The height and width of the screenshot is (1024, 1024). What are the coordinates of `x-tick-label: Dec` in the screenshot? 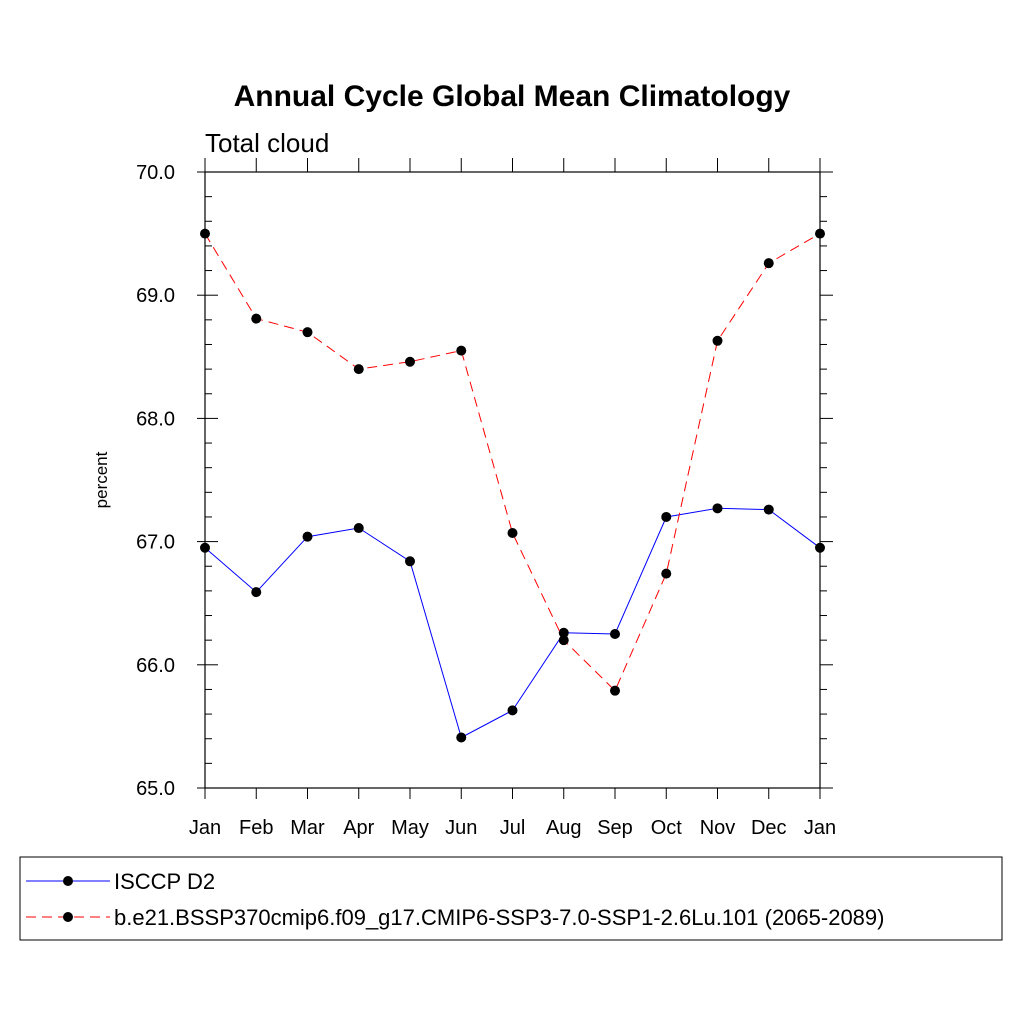 It's located at (769, 828).